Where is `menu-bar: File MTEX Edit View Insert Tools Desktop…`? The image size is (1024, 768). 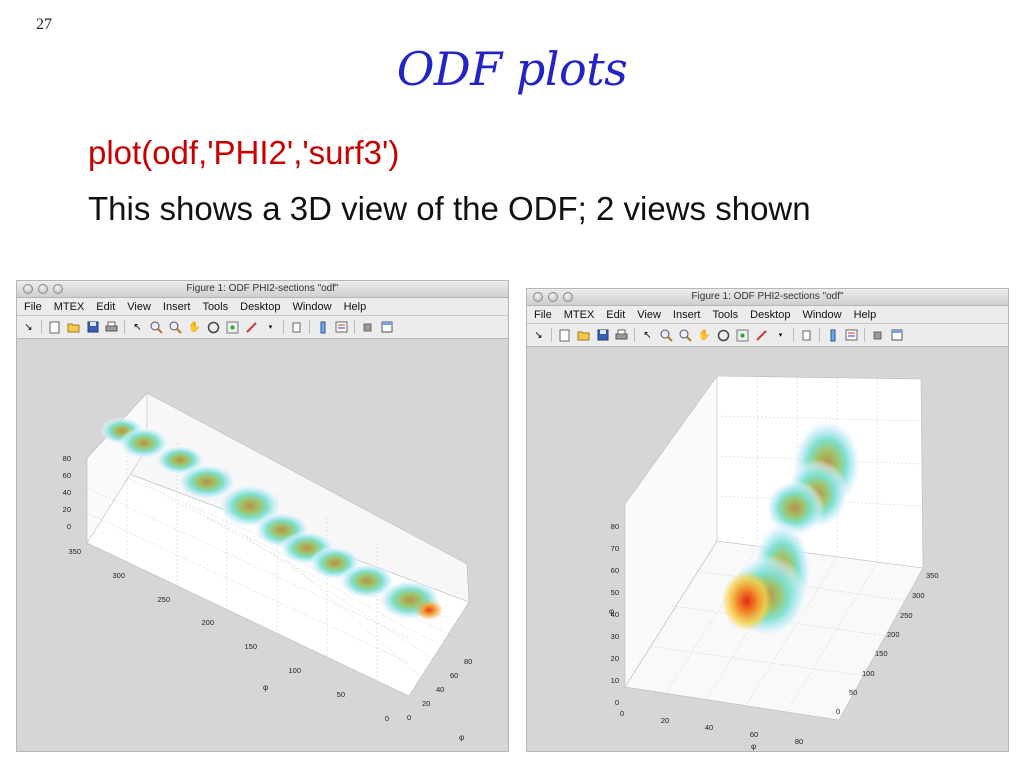 menu-bar: File MTEX Edit View Insert Tools Desktop… is located at coordinates (262, 307).